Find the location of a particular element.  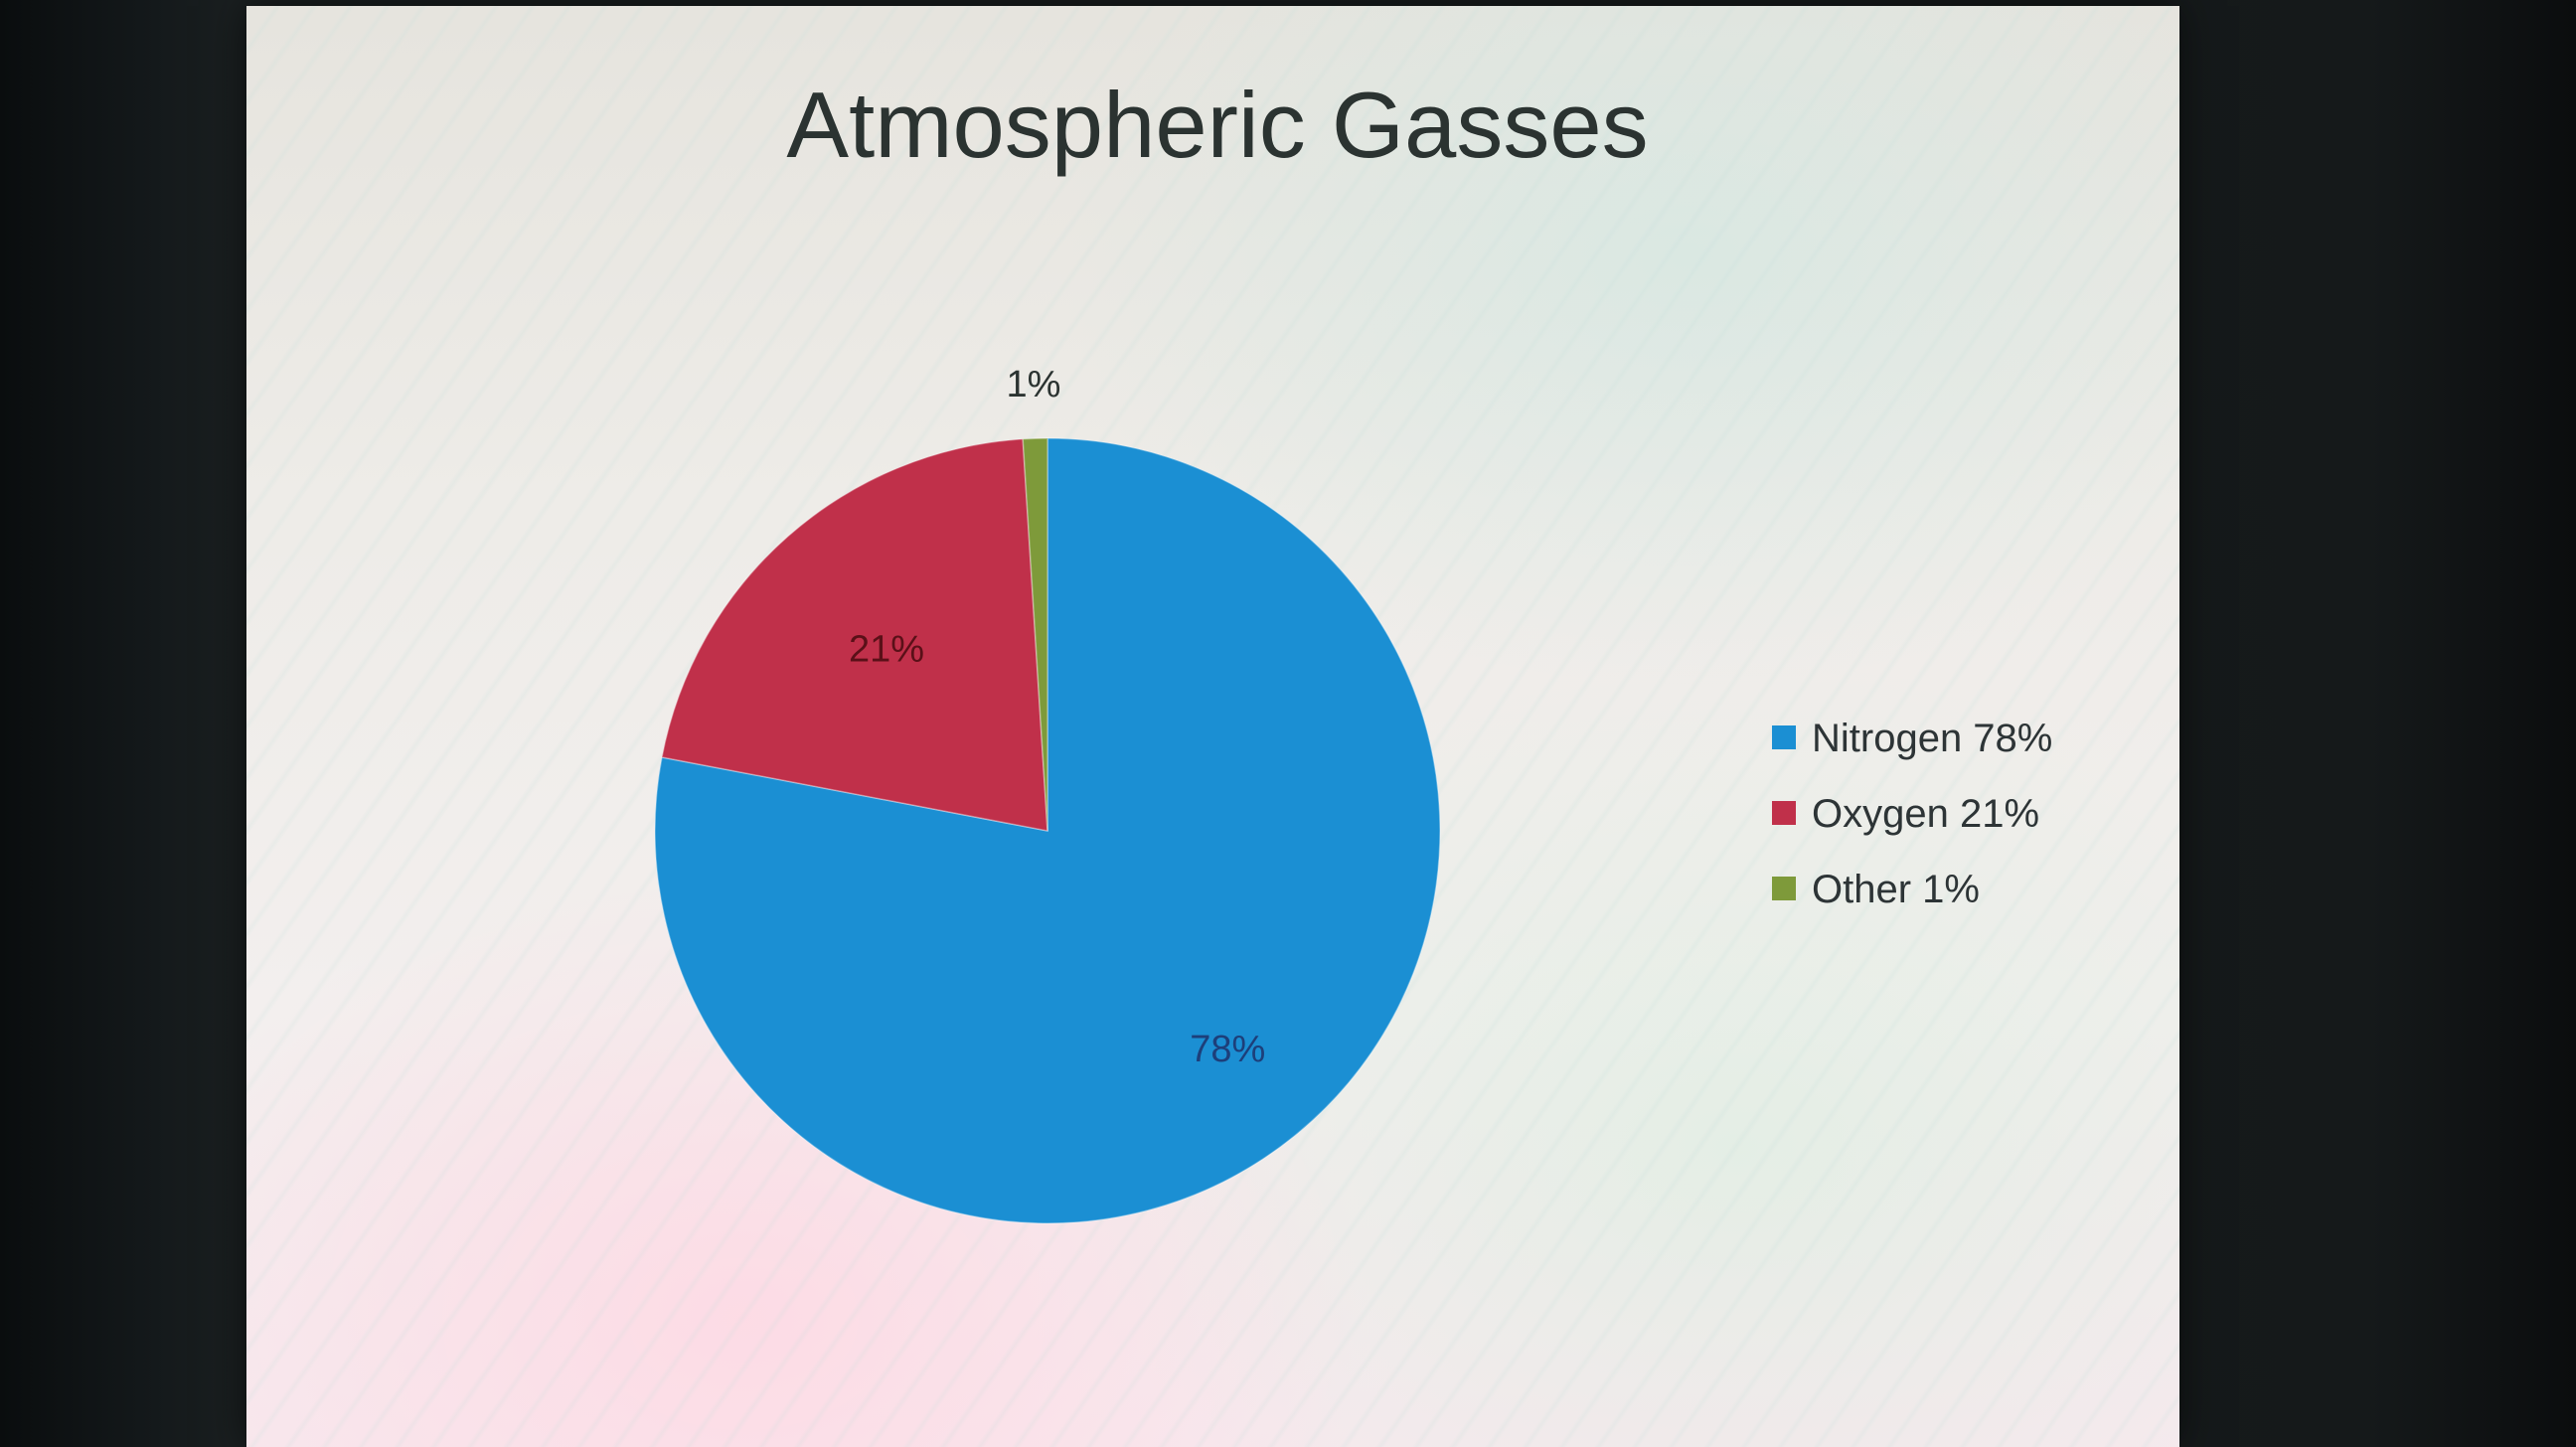

legend-label-nitrogen: Nitrogen 78% is located at coordinates (1932, 739).